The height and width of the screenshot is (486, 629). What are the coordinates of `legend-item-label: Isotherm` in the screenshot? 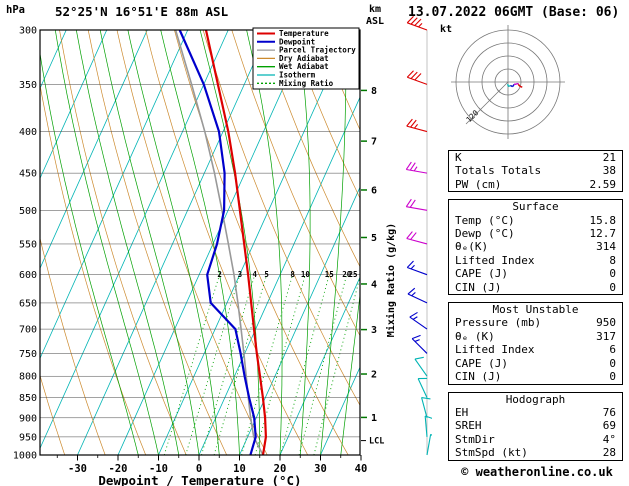 It's located at (297, 75).